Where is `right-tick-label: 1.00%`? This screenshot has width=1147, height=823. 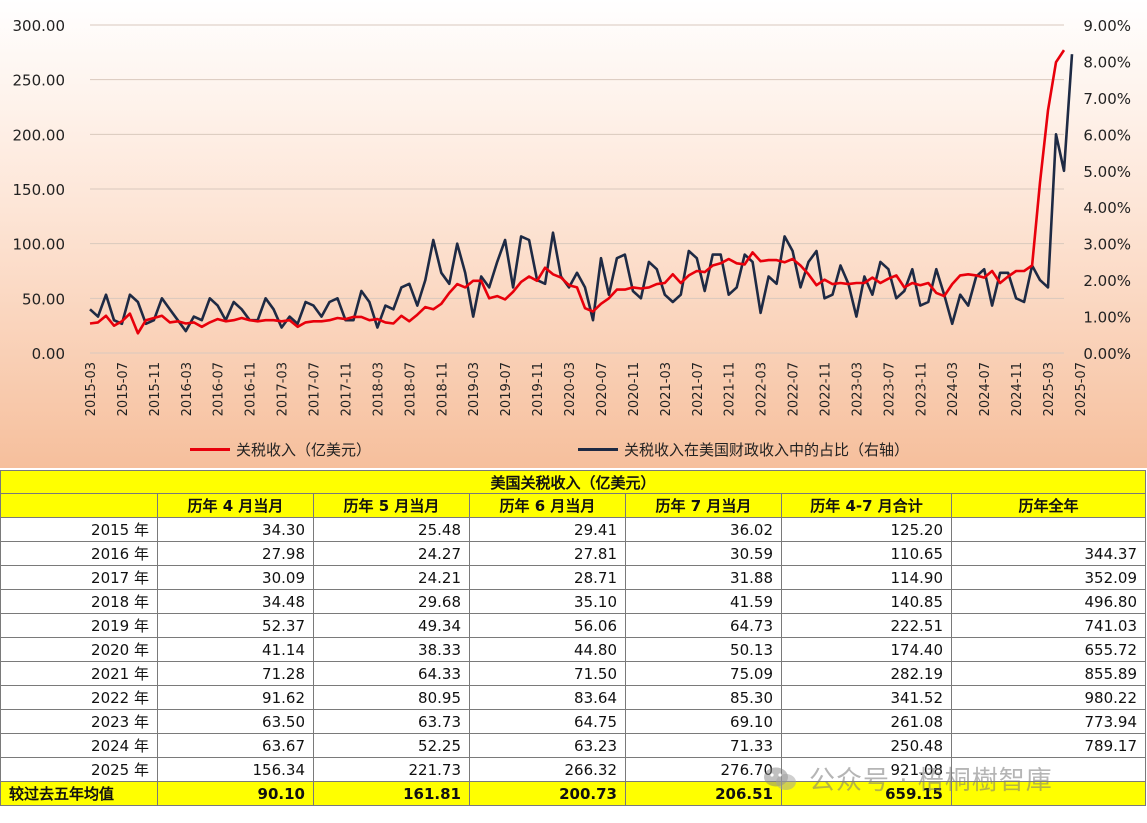 right-tick-label: 1.00% is located at coordinates (1107, 318).